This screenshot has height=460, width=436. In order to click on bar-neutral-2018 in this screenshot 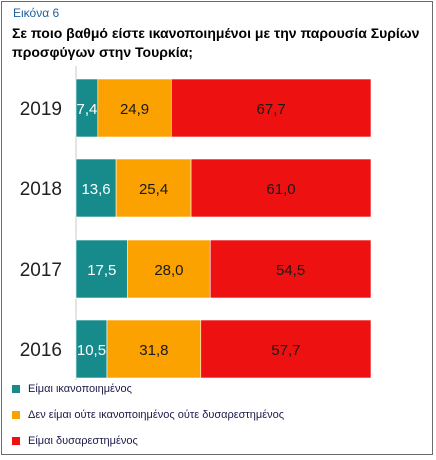, I will do `click(153, 188)`.